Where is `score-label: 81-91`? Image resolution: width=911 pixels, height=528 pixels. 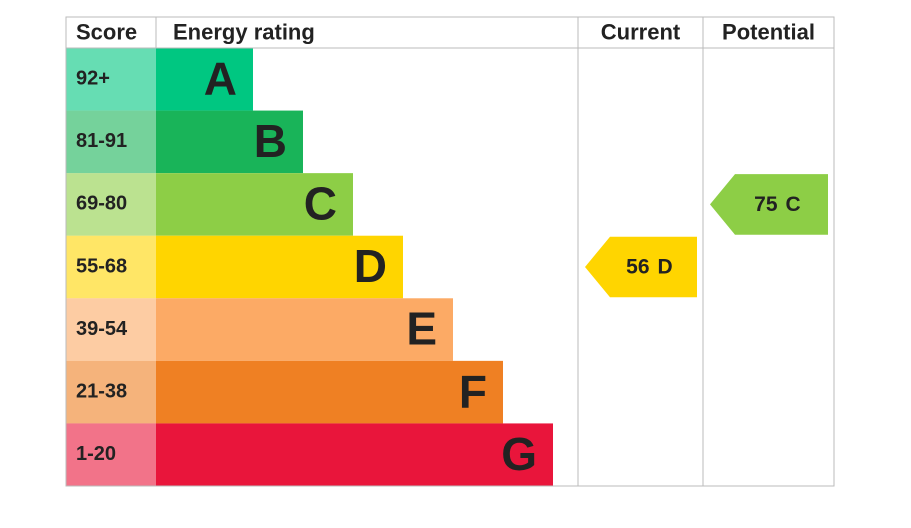
score-label: 81-91 is located at coordinates (101, 141).